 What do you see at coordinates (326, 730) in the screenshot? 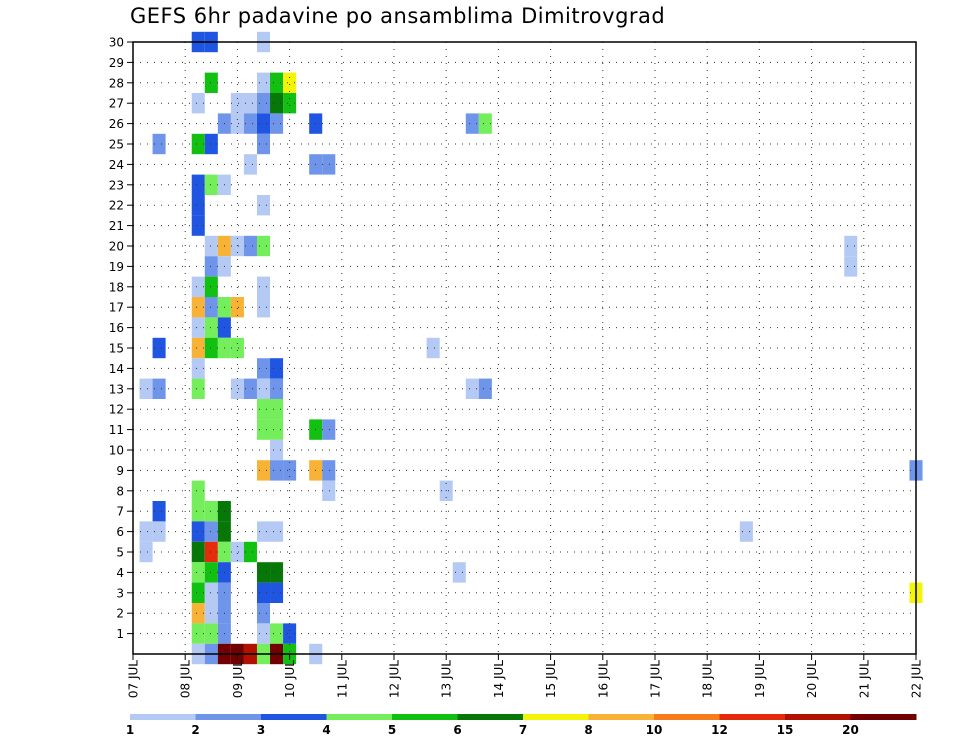
I see `color-scale-label: 4` at bounding box center [326, 730].